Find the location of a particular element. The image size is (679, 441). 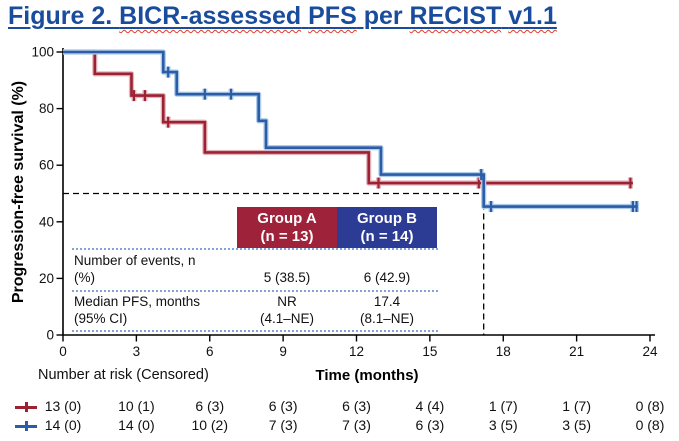

risk-value: 10 (1) is located at coordinates (136, 406).